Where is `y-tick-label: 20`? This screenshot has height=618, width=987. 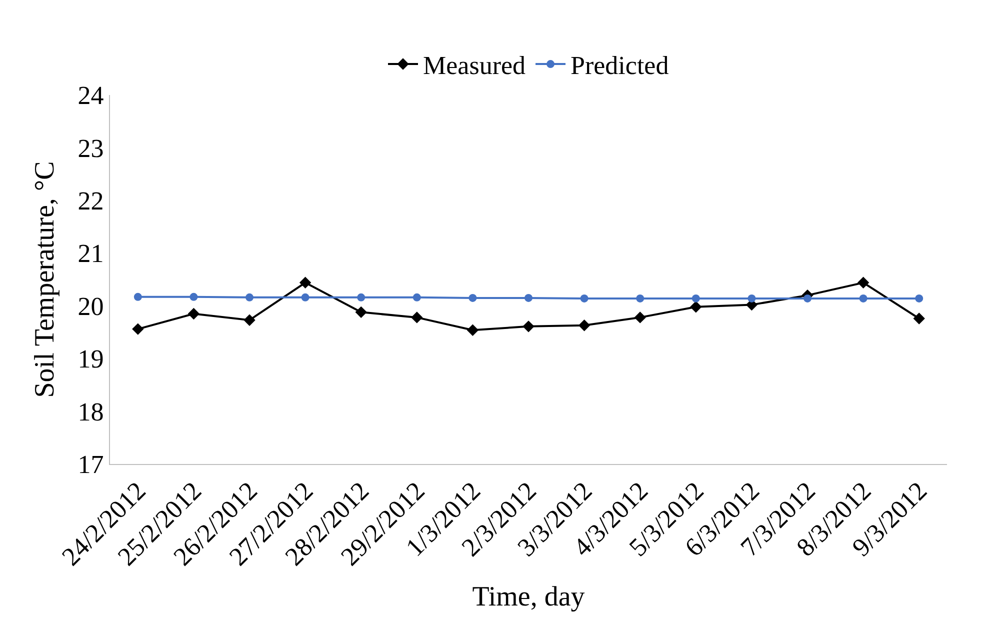 y-tick-label: 20 is located at coordinates (91, 306).